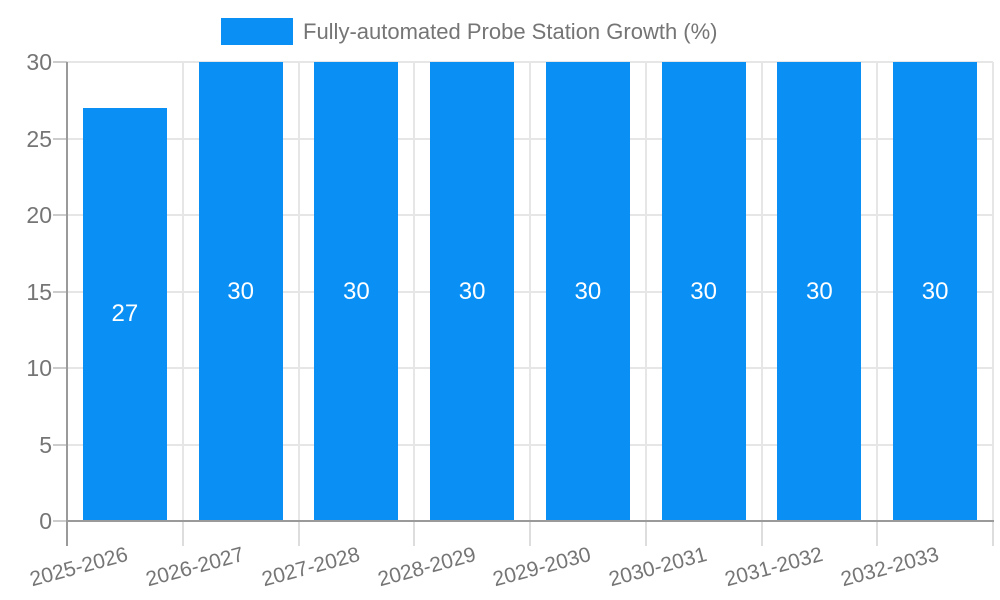  Describe the element at coordinates (67, 304) in the screenshot. I see `y-axis-line` at that location.